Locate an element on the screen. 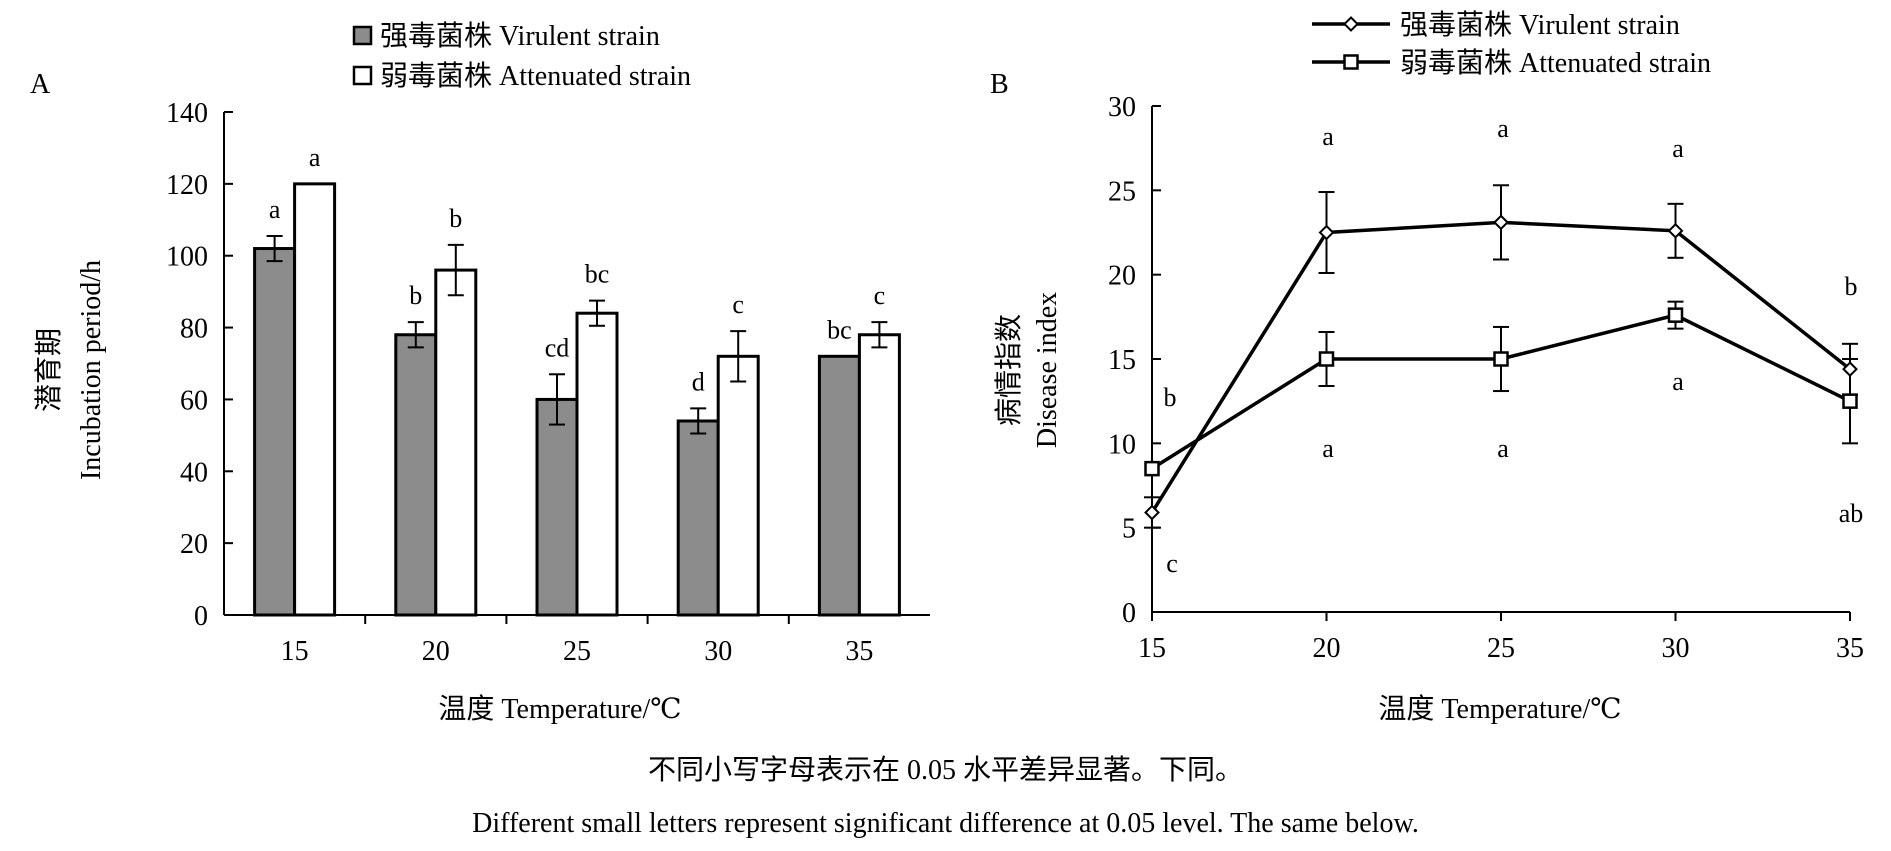  panel-a-y-axis-label-en: Incubation period/h is located at coordinates (91, 370).